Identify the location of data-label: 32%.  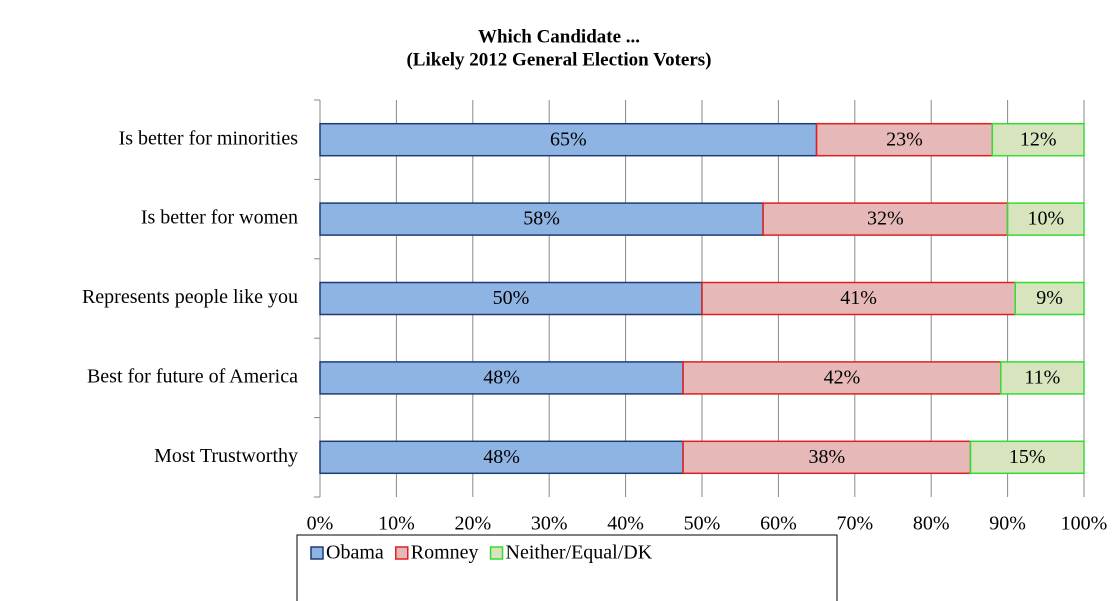
(885, 219).